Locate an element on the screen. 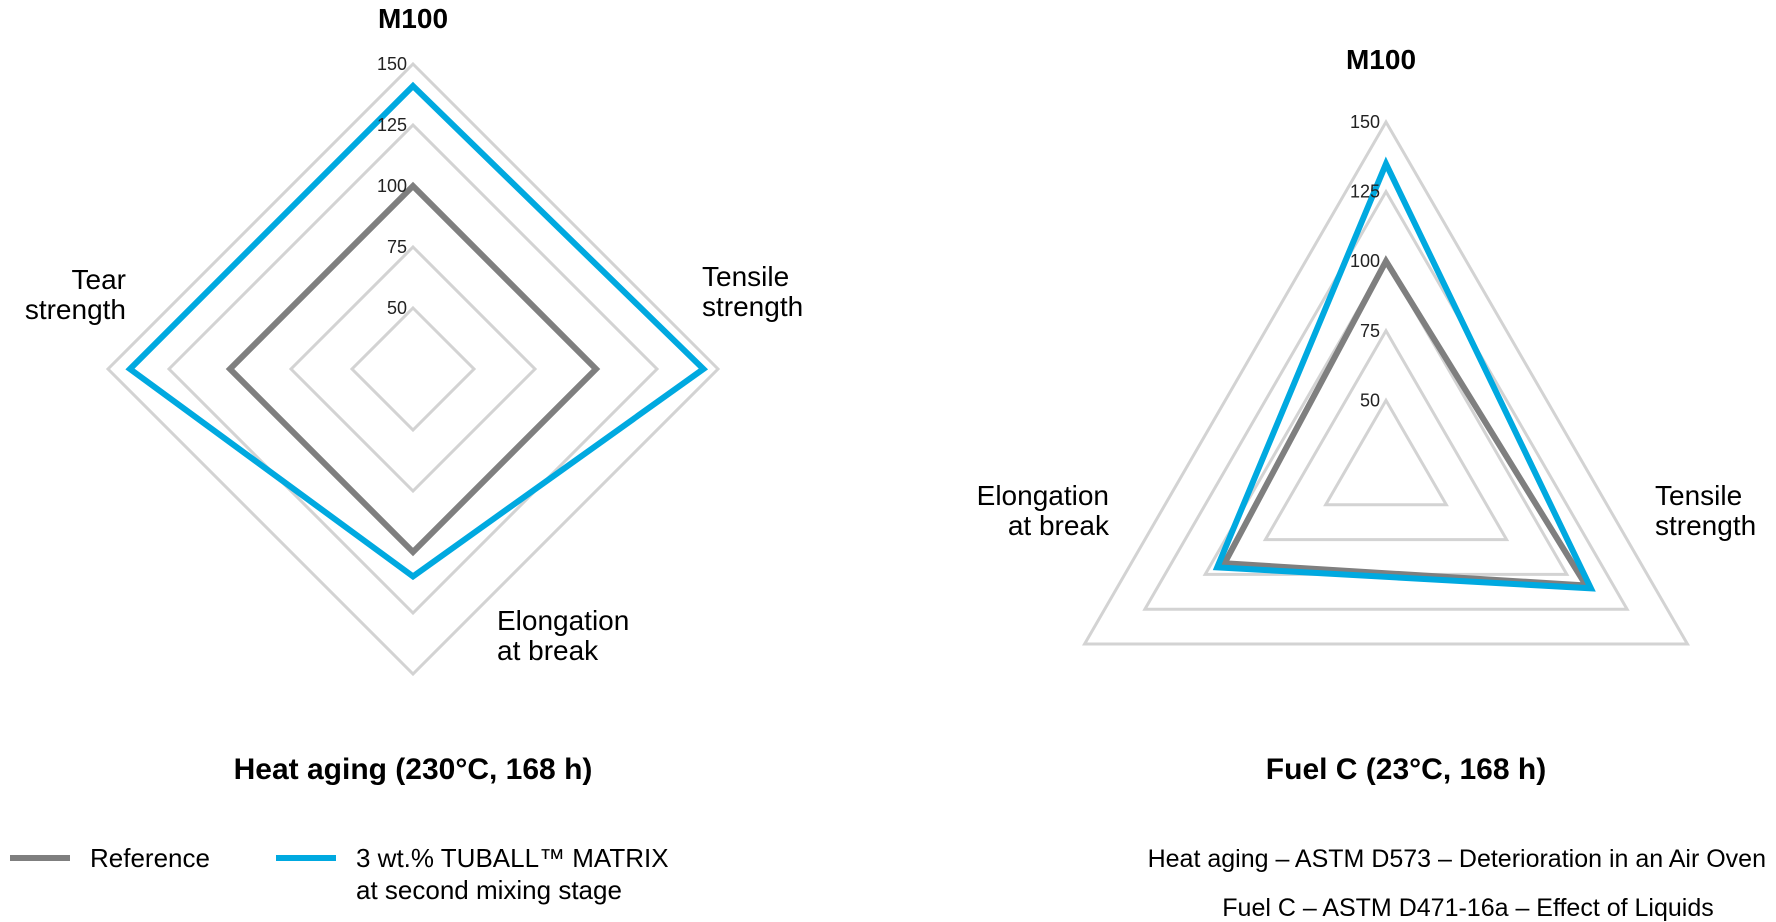 The height and width of the screenshot is (922, 1776). chart-title-heat-aging: Heat aging (230°C, 168 h) is located at coordinates (413, 769).